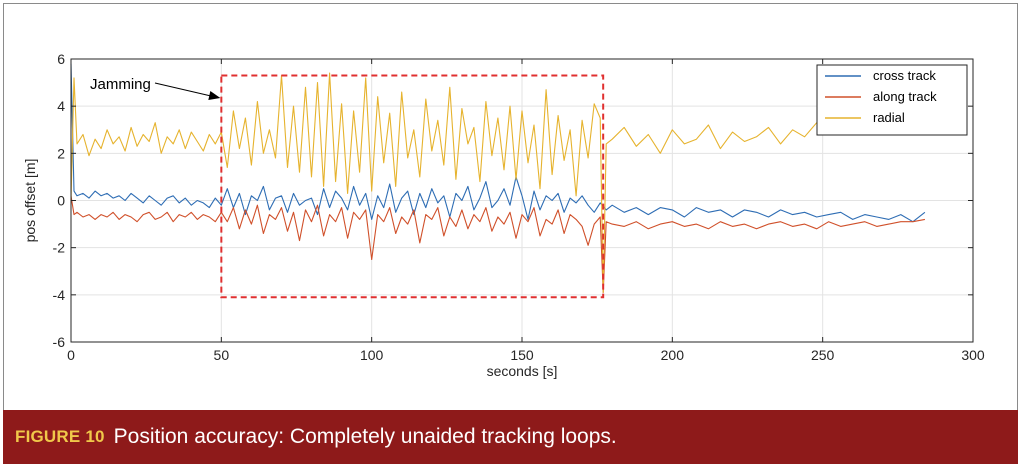  I want to click on legend-label: radial, so click(889, 117).